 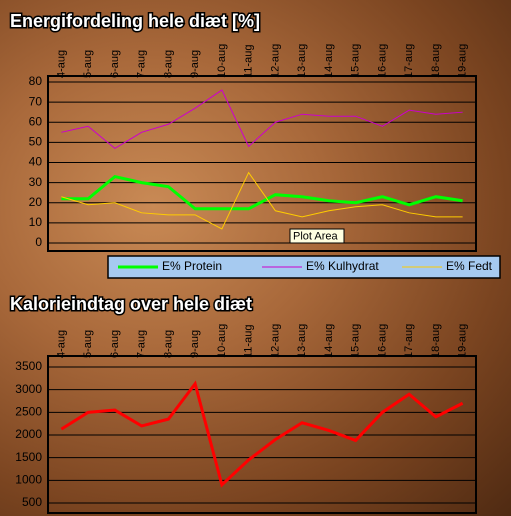 I want to click on legend-label: E% Fedt, so click(x=469, y=266).